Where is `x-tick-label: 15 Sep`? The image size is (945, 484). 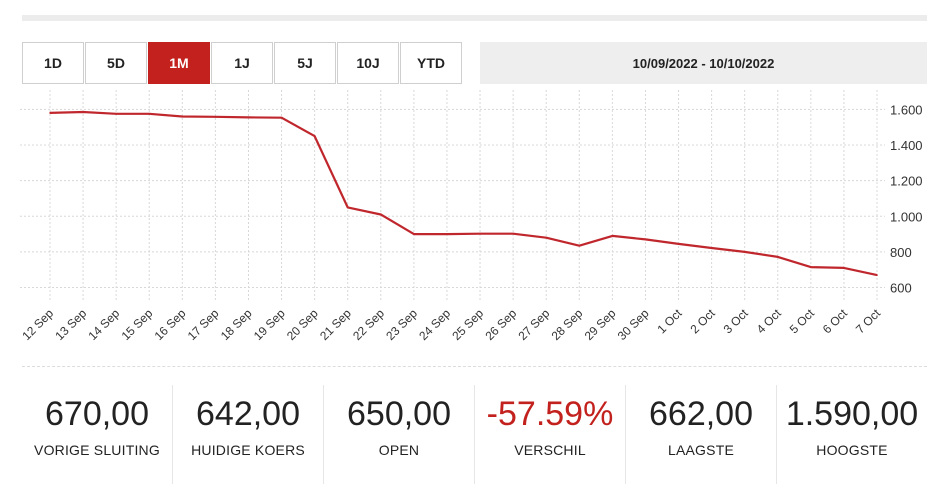 x-tick-label: 15 Sep is located at coordinates (137, 324).